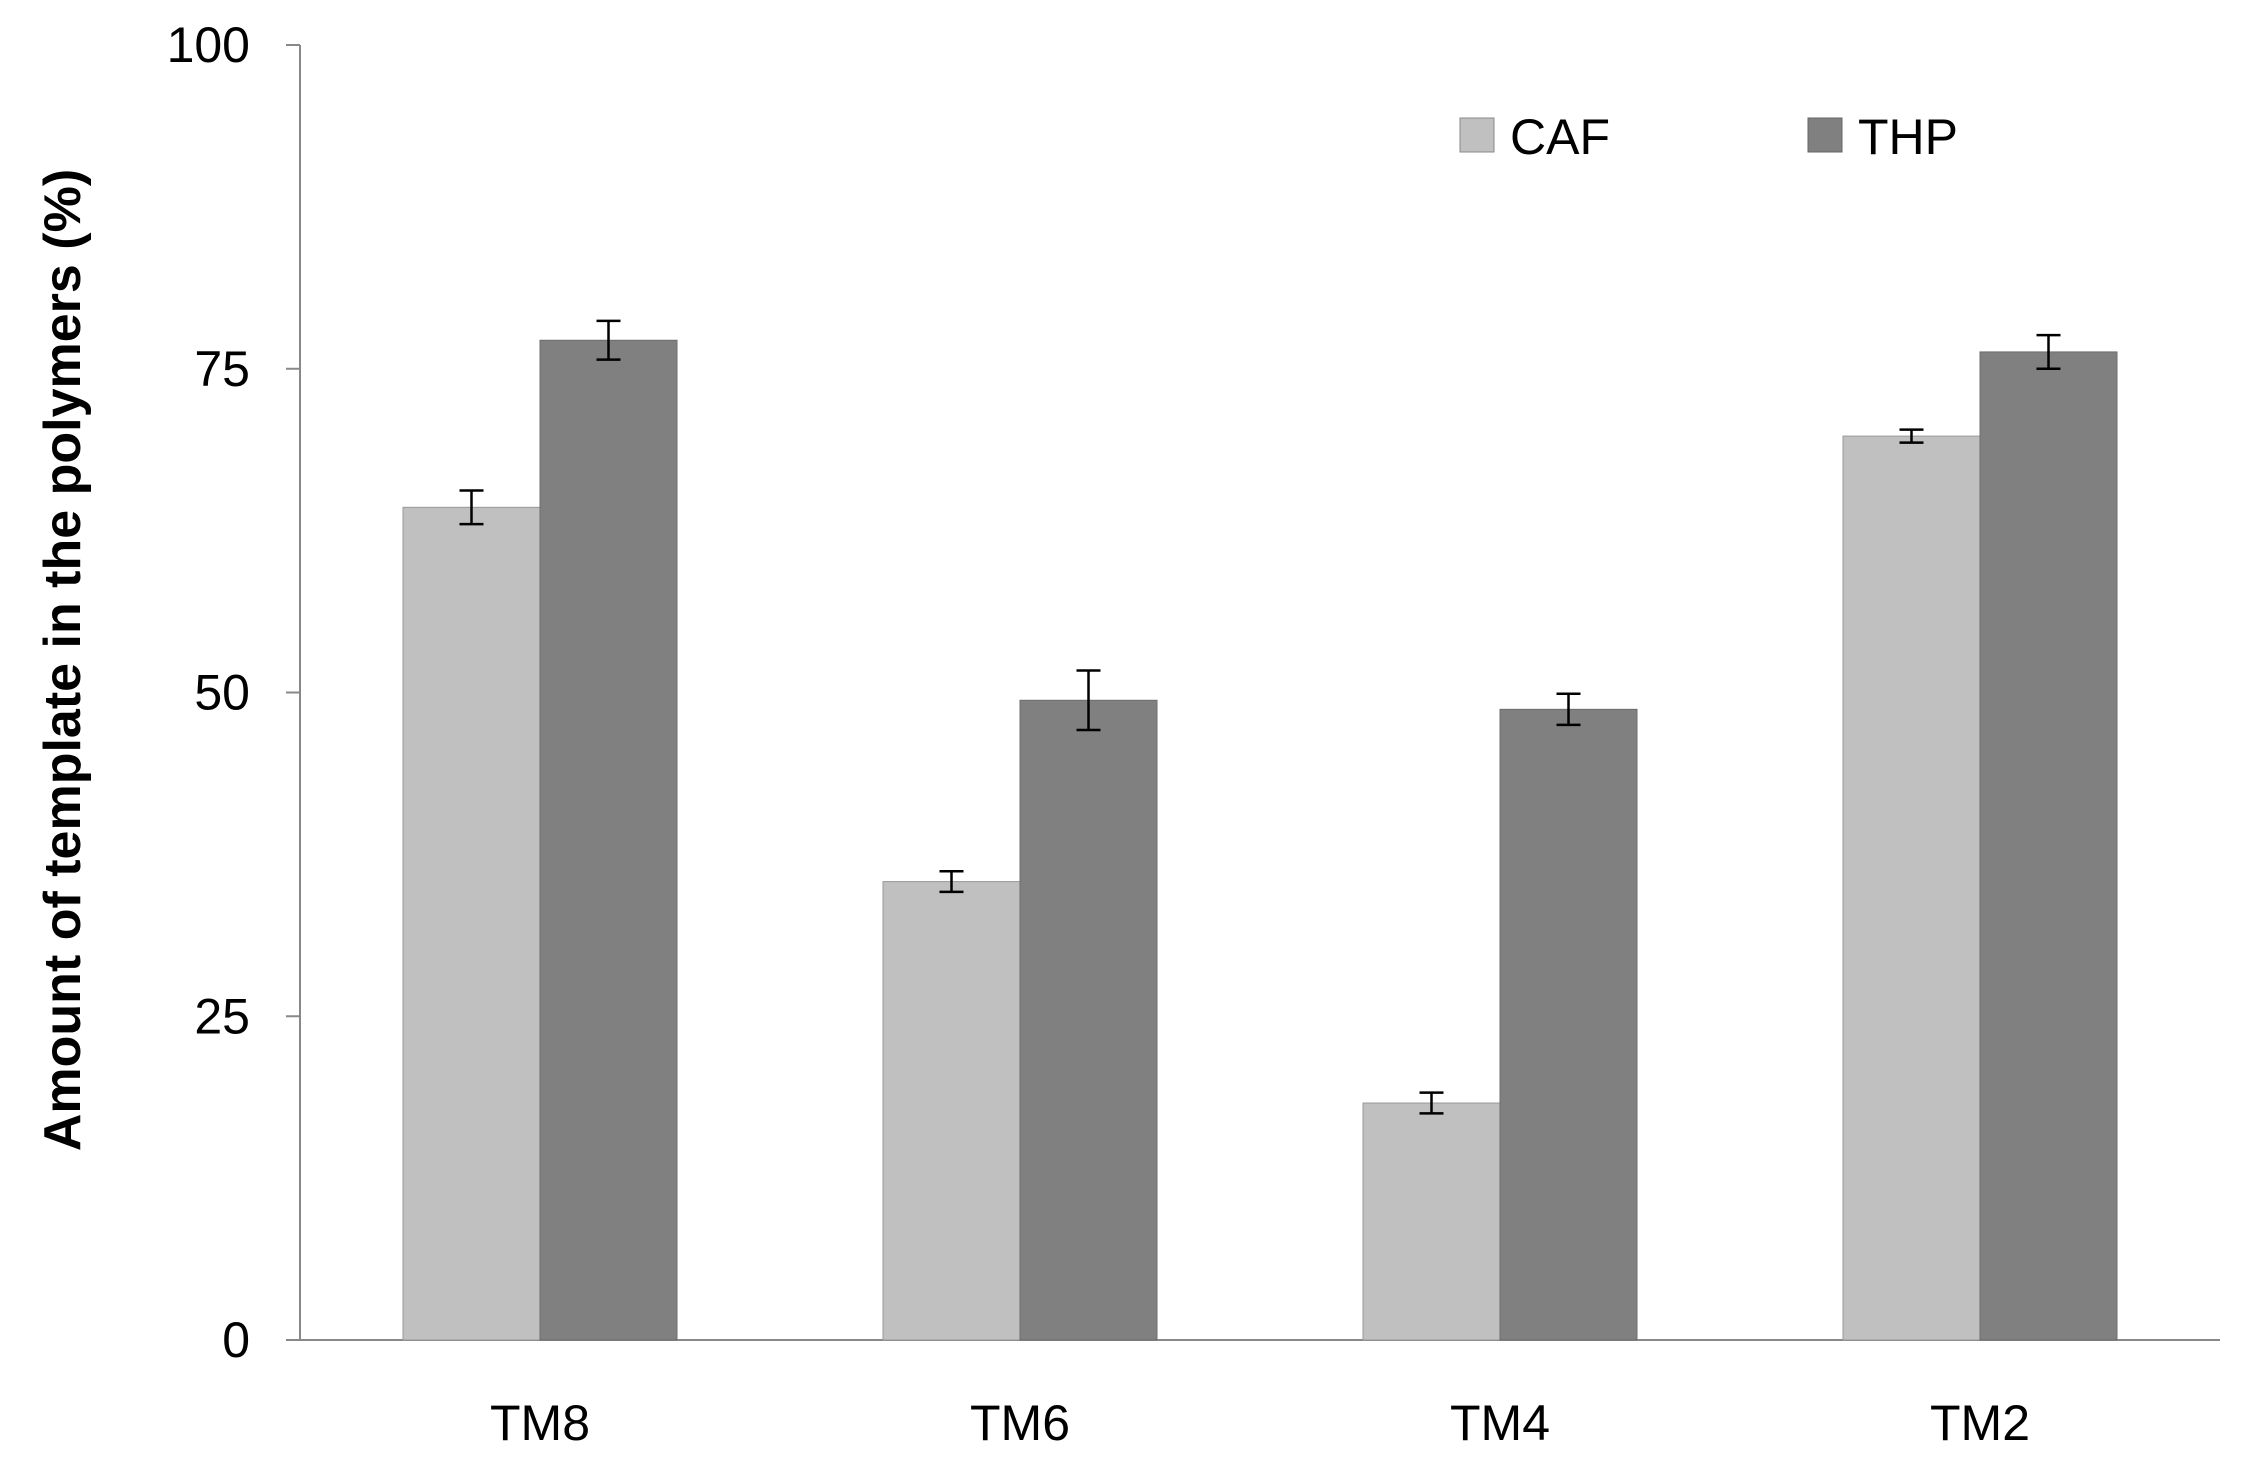 This screenshot has height=1460, width=2241. Describe the element at coordinates (1020, 1423) in the screenshot. I see `x-tick-label-tm6: TM6` at that location.